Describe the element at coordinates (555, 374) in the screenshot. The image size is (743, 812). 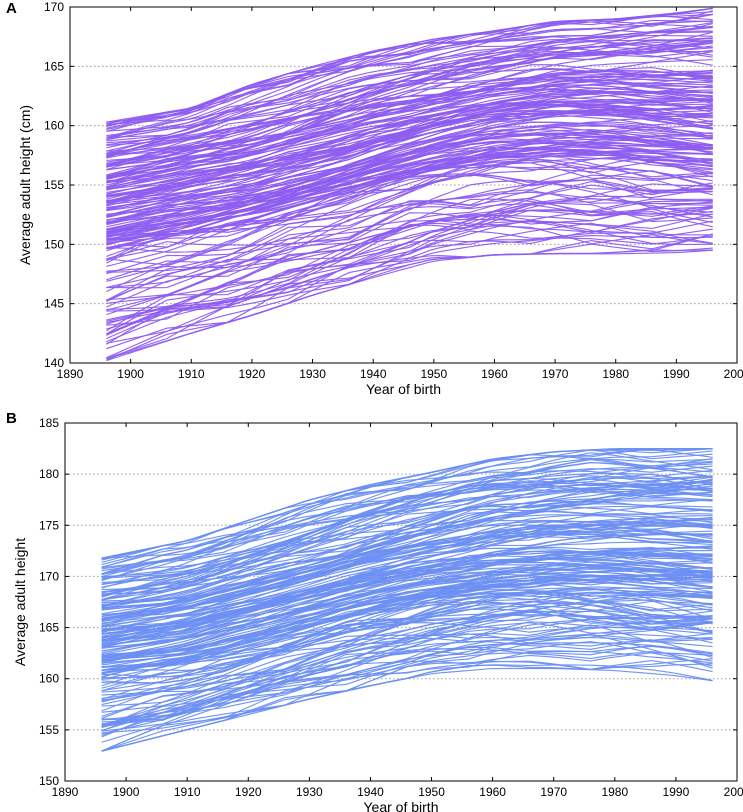
I see `x-tick-label-1970: 1970` at that location.